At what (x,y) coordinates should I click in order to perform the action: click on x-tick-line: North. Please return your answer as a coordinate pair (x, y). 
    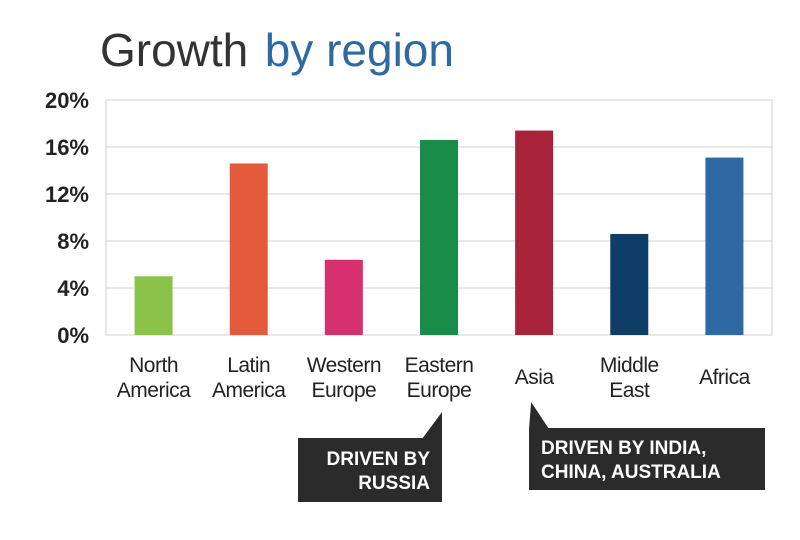
    Looking at the image, I should click on (153, 365).